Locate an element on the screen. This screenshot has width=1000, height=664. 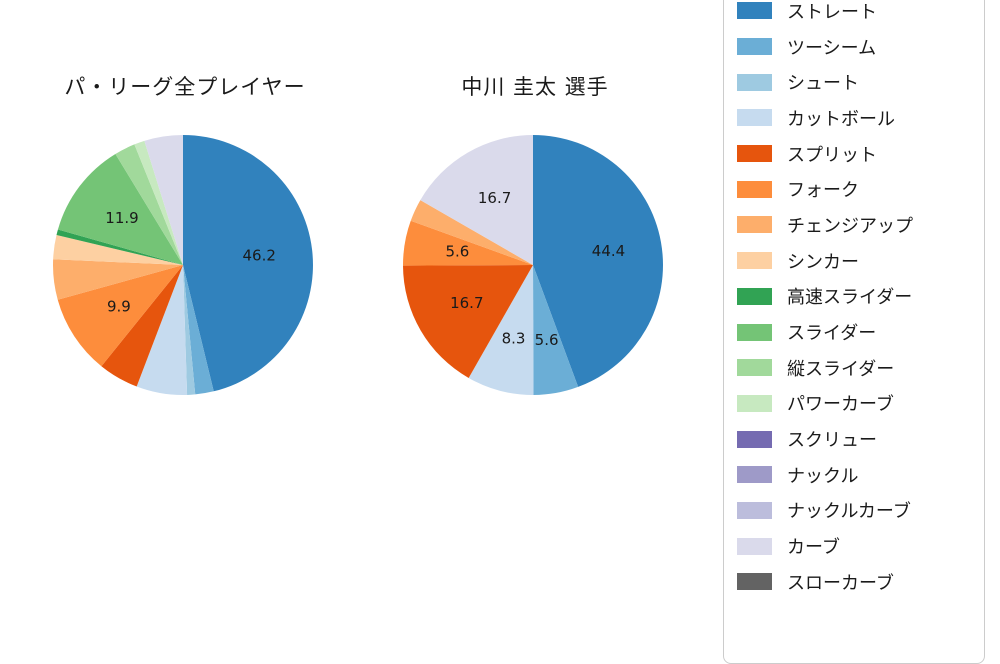
pie-percent-label: 8.3 is located at coordinates (514, 339).